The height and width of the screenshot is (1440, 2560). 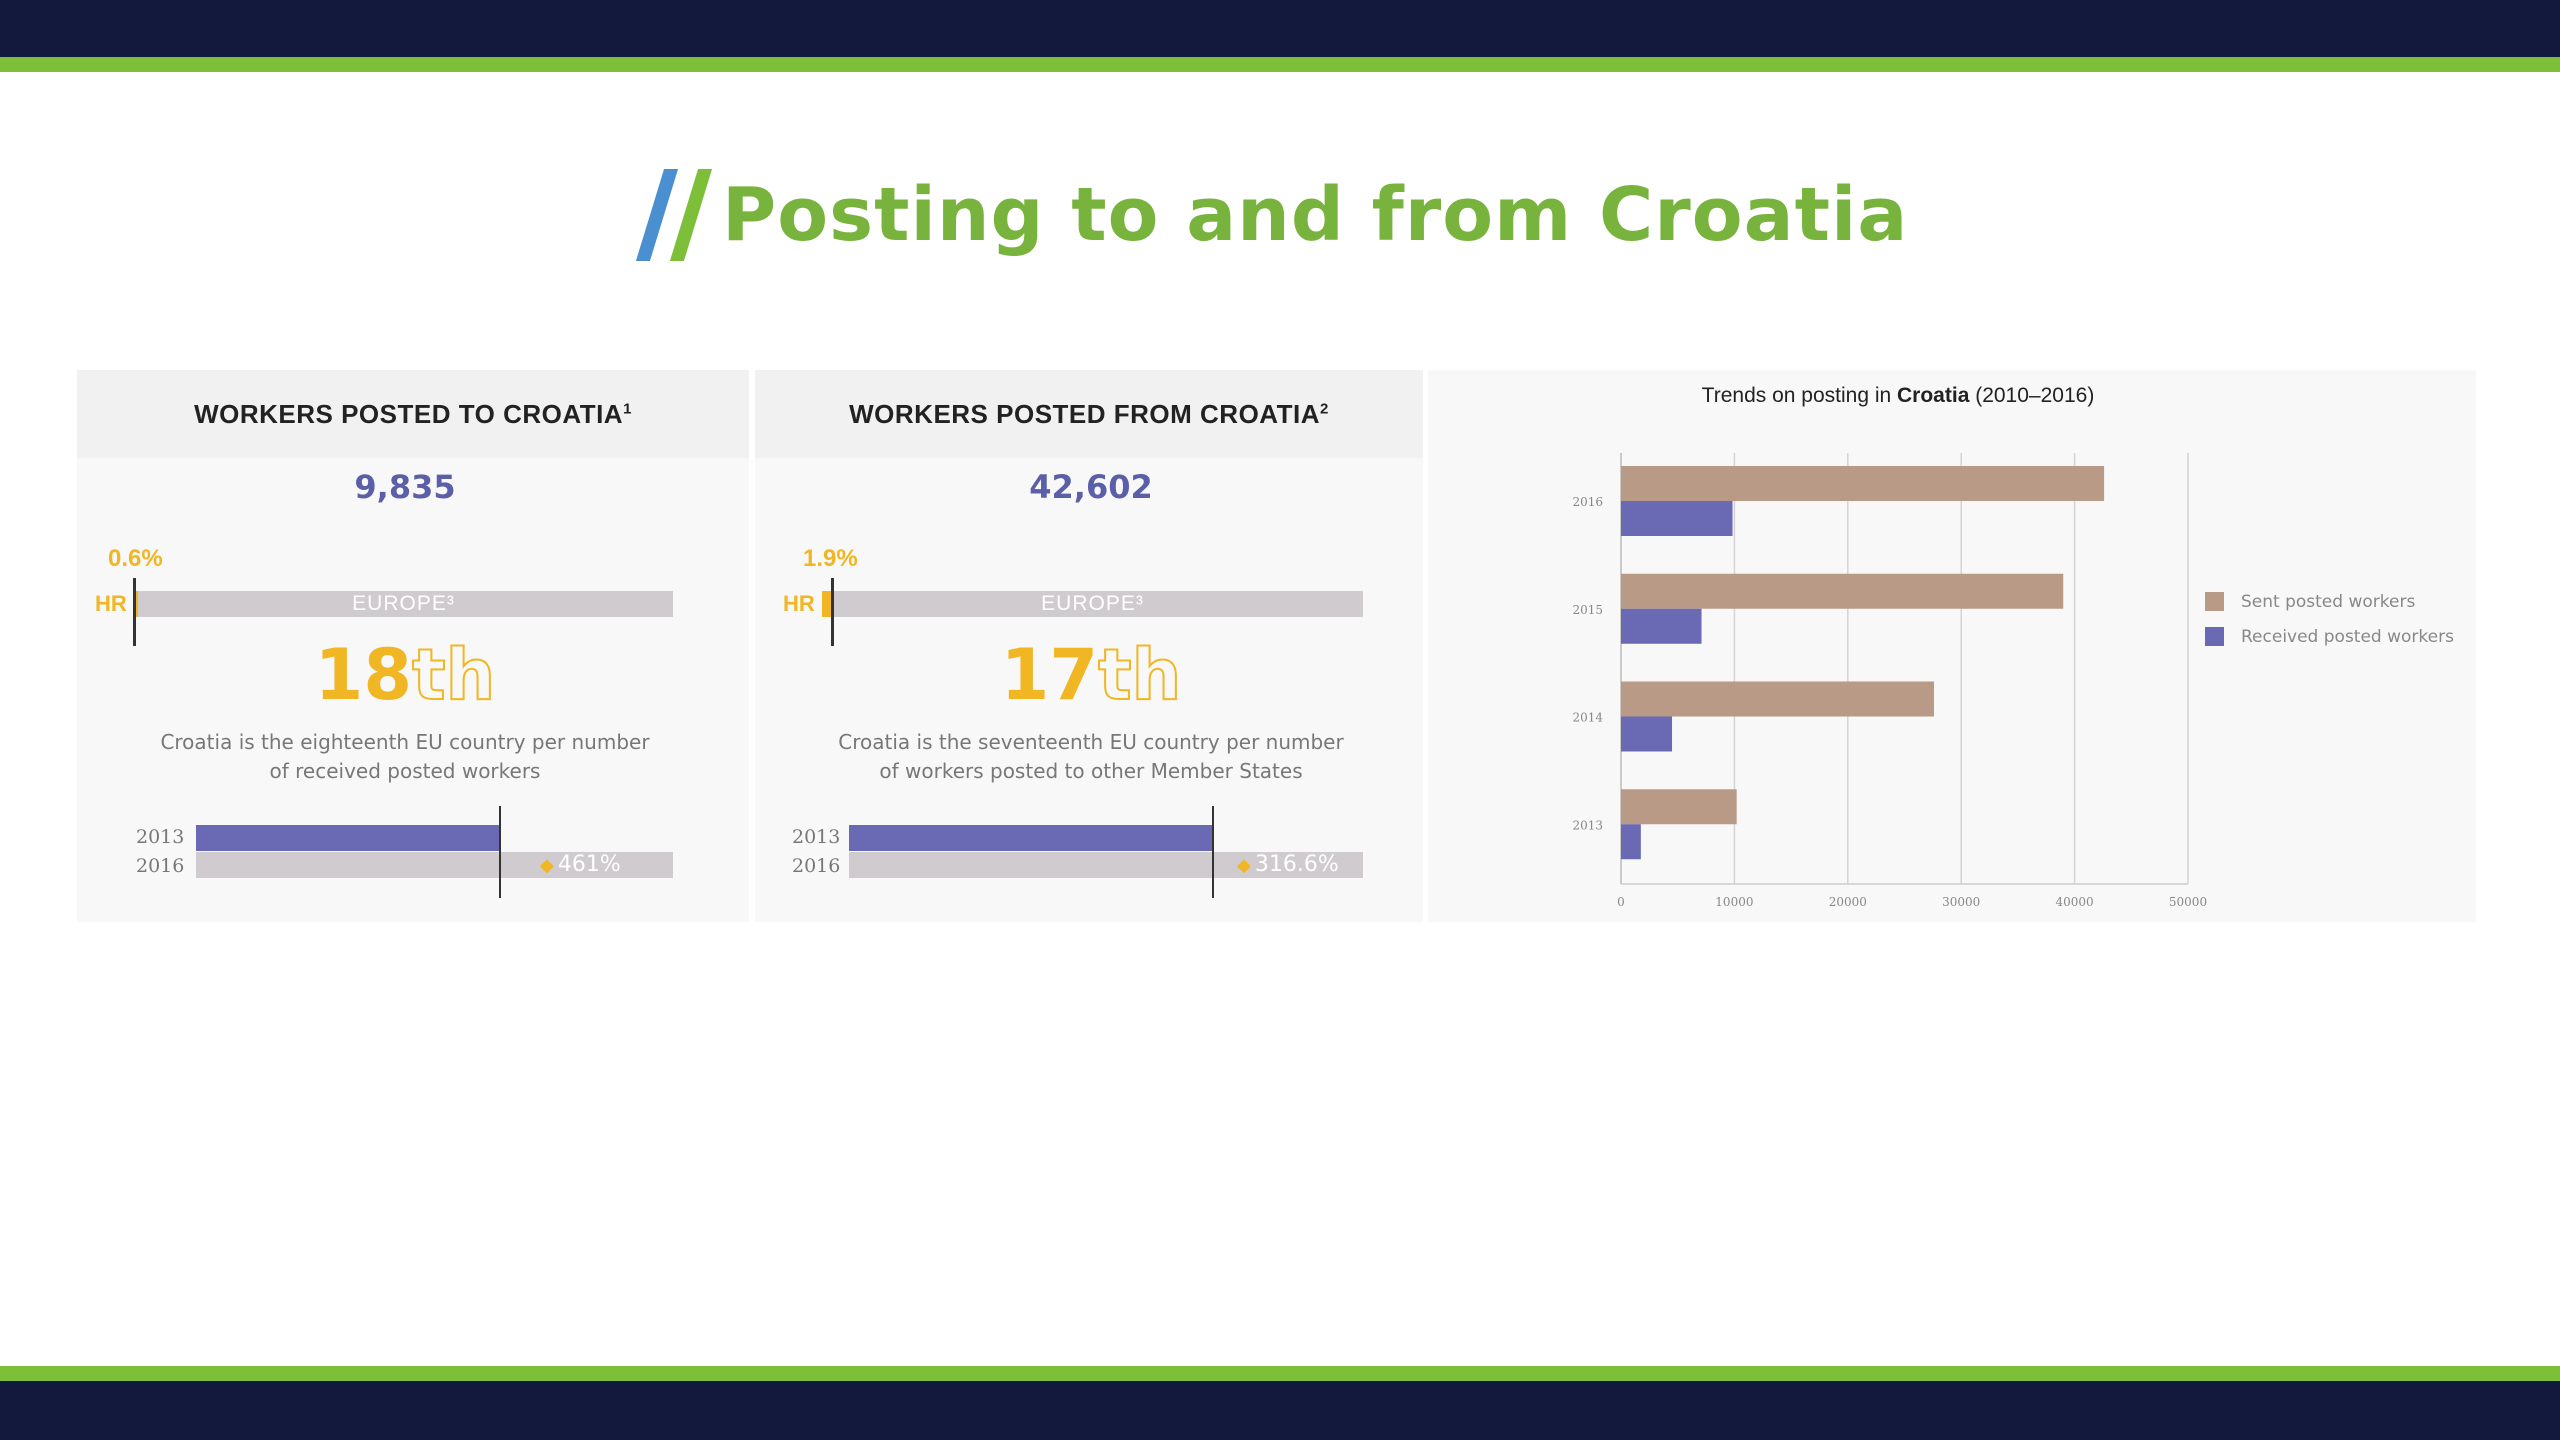 What do you see at coordinates (1587, 825) in the screenshot?
I see `y-tick-label: 2013` at bounding box center [1587, 825].